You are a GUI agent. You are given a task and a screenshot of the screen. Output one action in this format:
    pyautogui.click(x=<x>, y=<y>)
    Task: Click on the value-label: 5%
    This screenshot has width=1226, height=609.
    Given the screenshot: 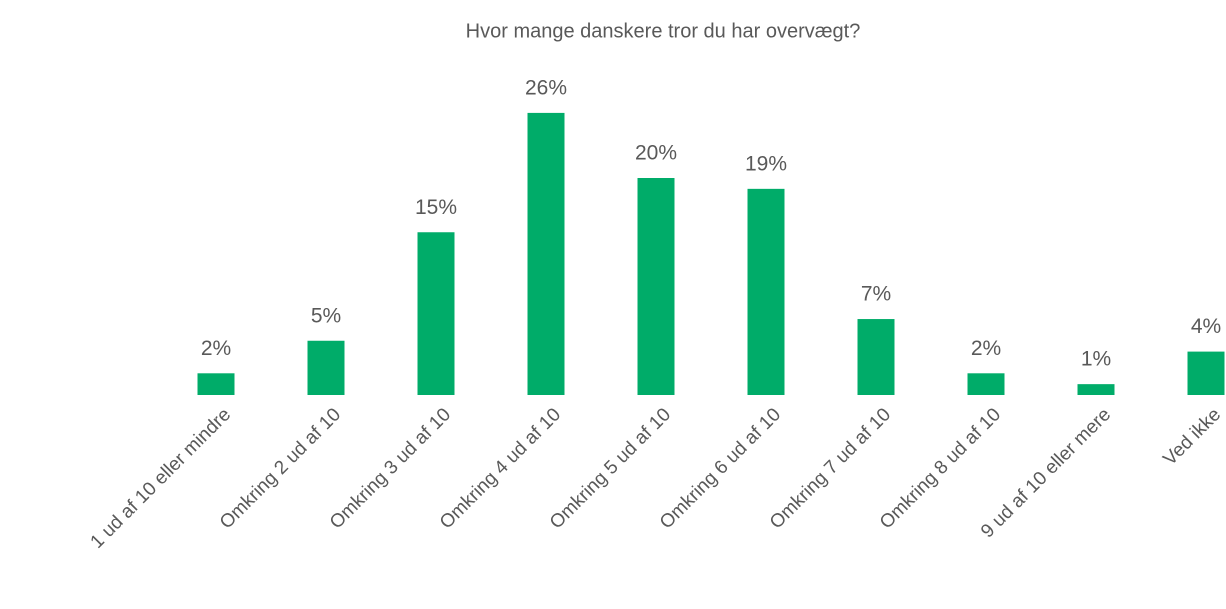 What is the action you would take?
    pyautogui.click(x=326, y=315)
    